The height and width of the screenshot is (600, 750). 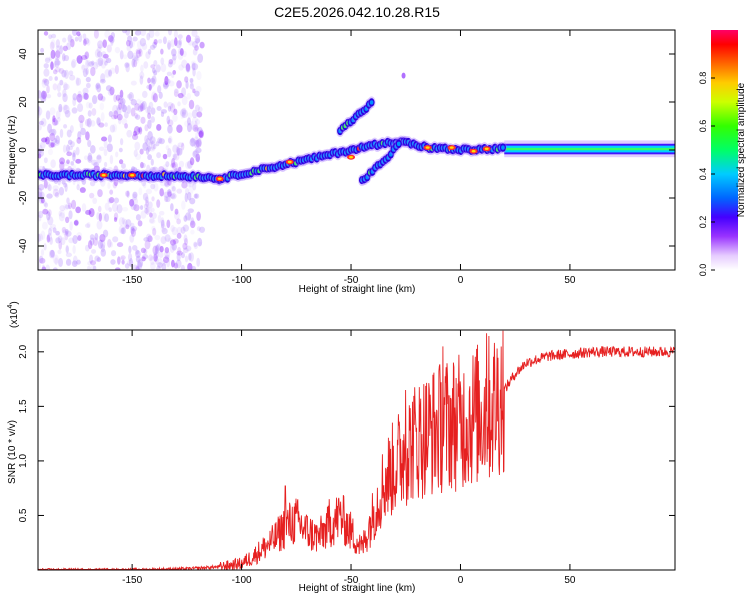 What do you see at coordinates (132, 580) in the screenshot?
I see `snr-x-tick-label: -150` at bounding box center [132, 580].